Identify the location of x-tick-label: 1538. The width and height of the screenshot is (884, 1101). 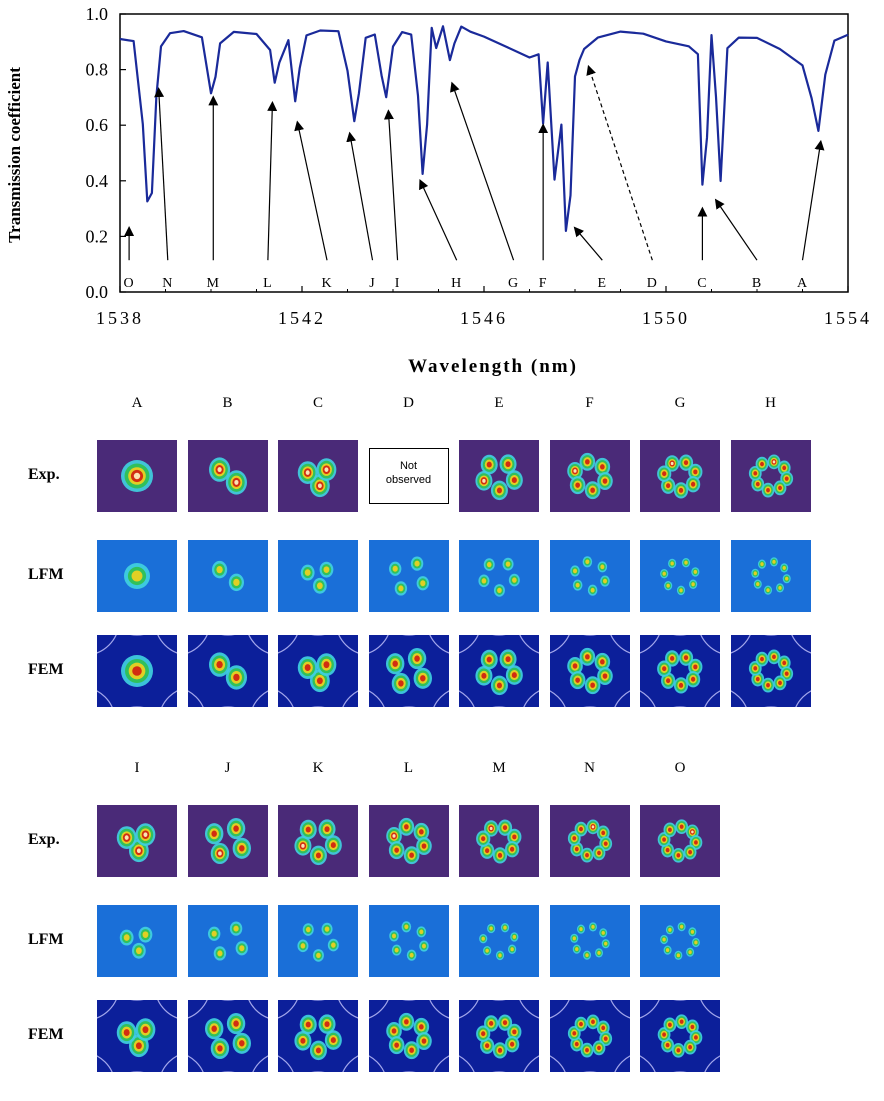
(120, 318).